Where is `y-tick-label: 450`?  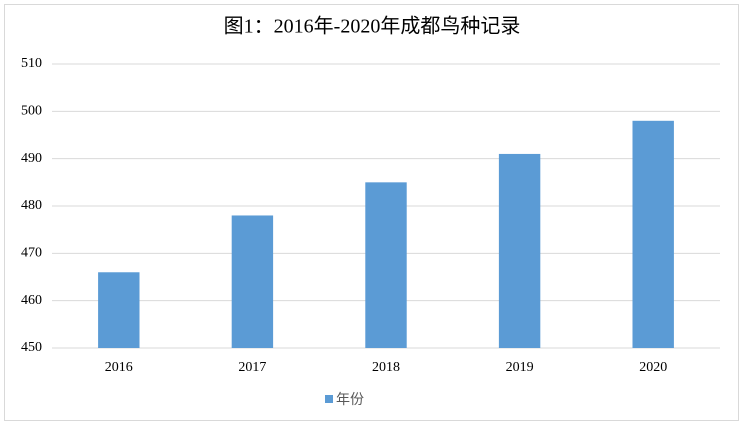 y-tick-label: 450 is located at coordinates (31, 347).